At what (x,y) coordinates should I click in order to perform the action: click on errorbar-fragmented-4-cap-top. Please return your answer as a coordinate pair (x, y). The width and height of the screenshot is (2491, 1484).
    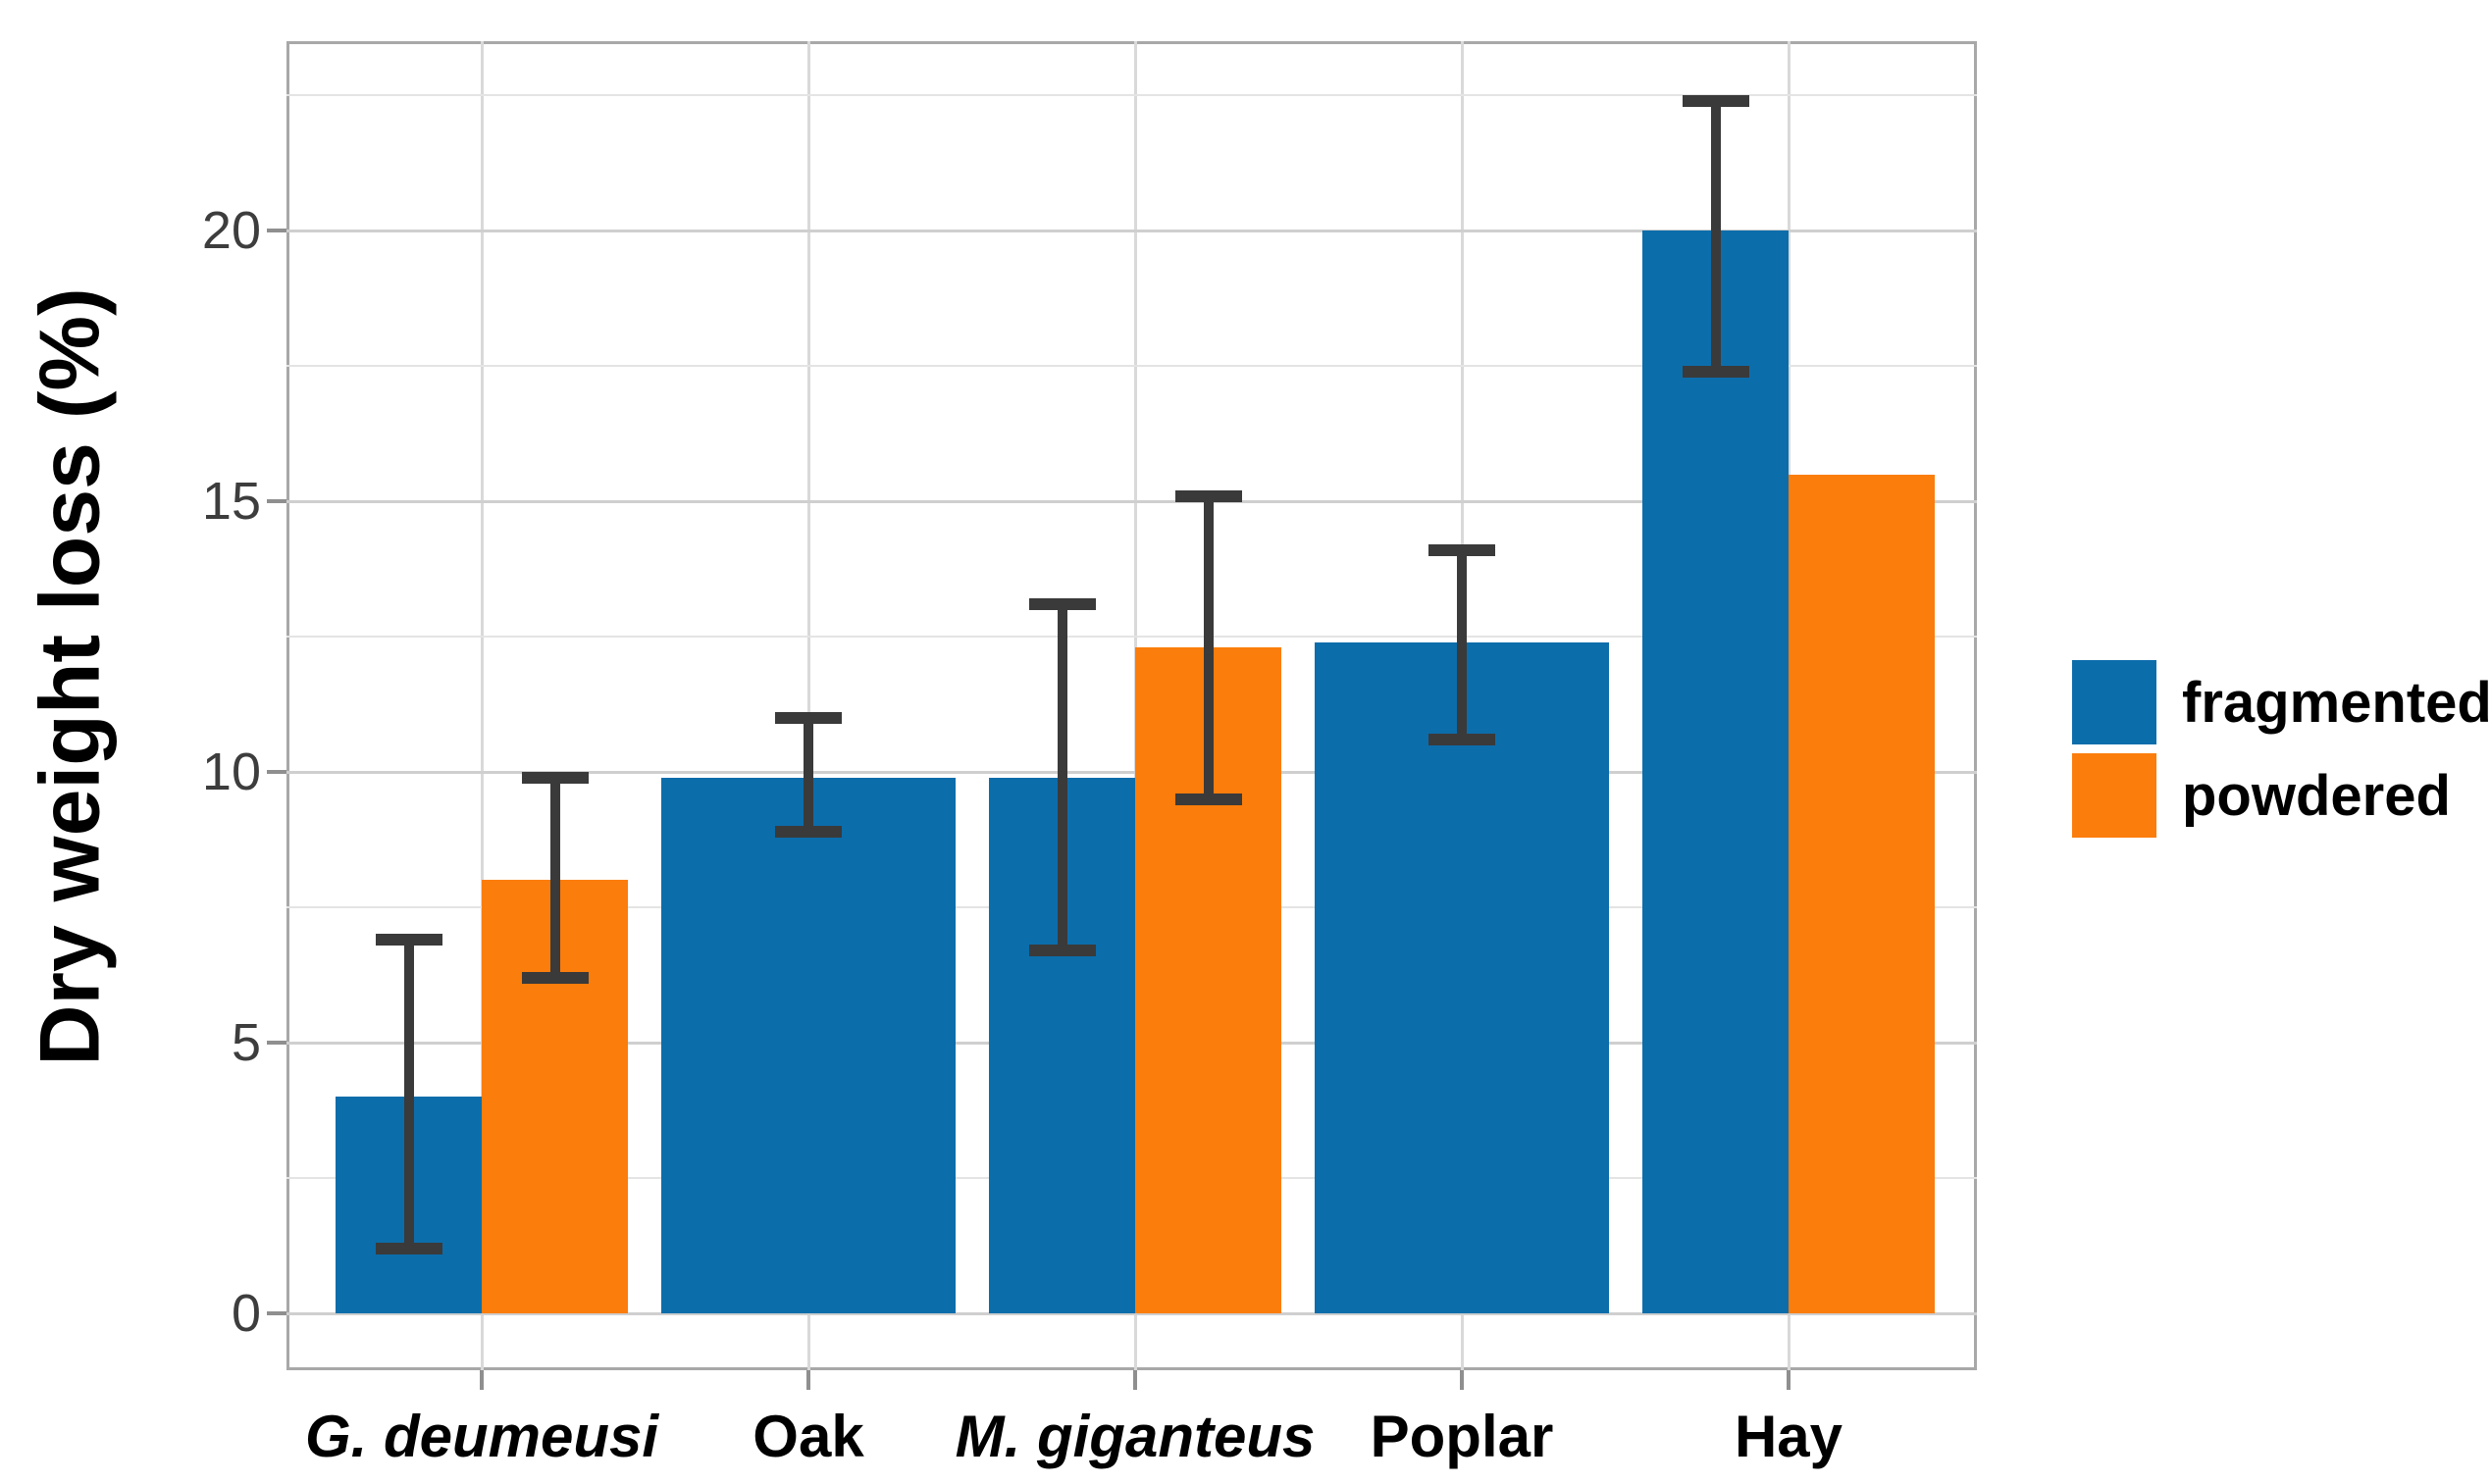
    Looking at the image, I should click on (1716, 100).